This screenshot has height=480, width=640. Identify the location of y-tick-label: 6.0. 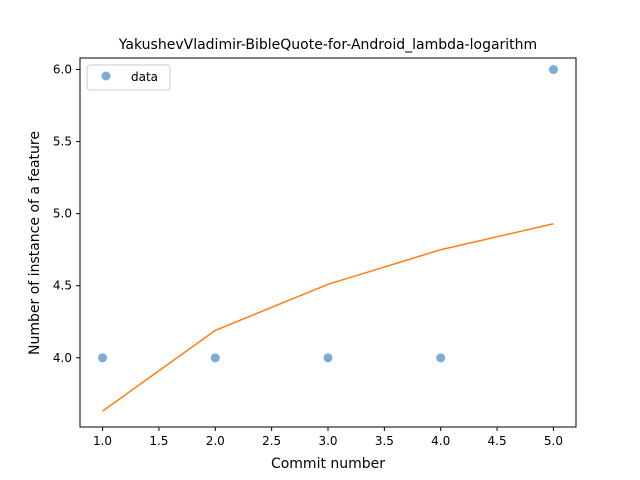
(62, 70).